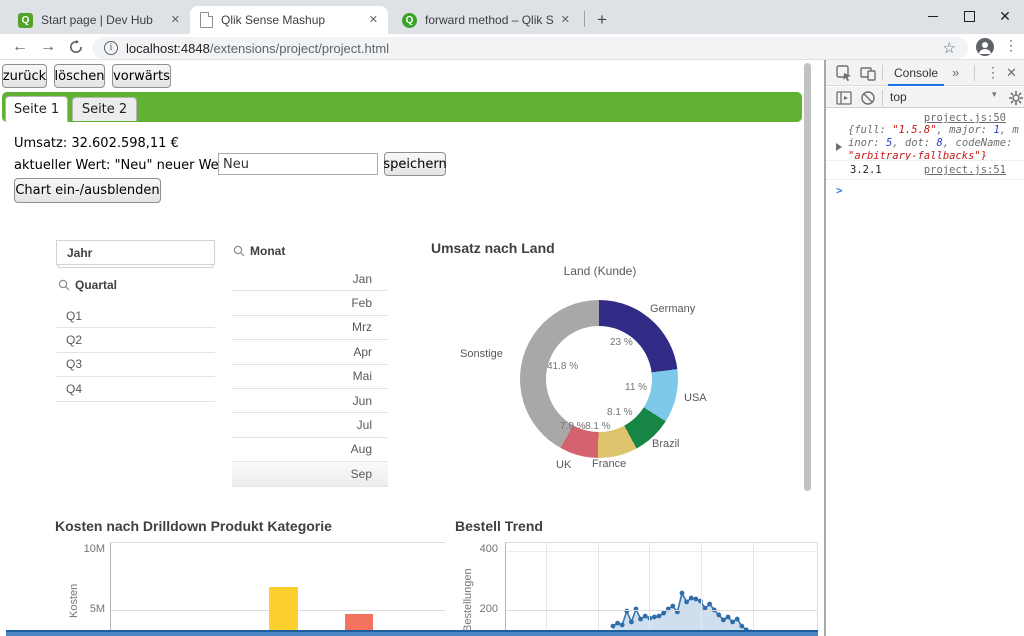 Image resolution: width=1024 pixels, height=636 pixels. What do you see at coordinates (1011, 45) in the screenshot?
I see `browser-menu-icon: ⋮` at bounding box center [1011, 45].